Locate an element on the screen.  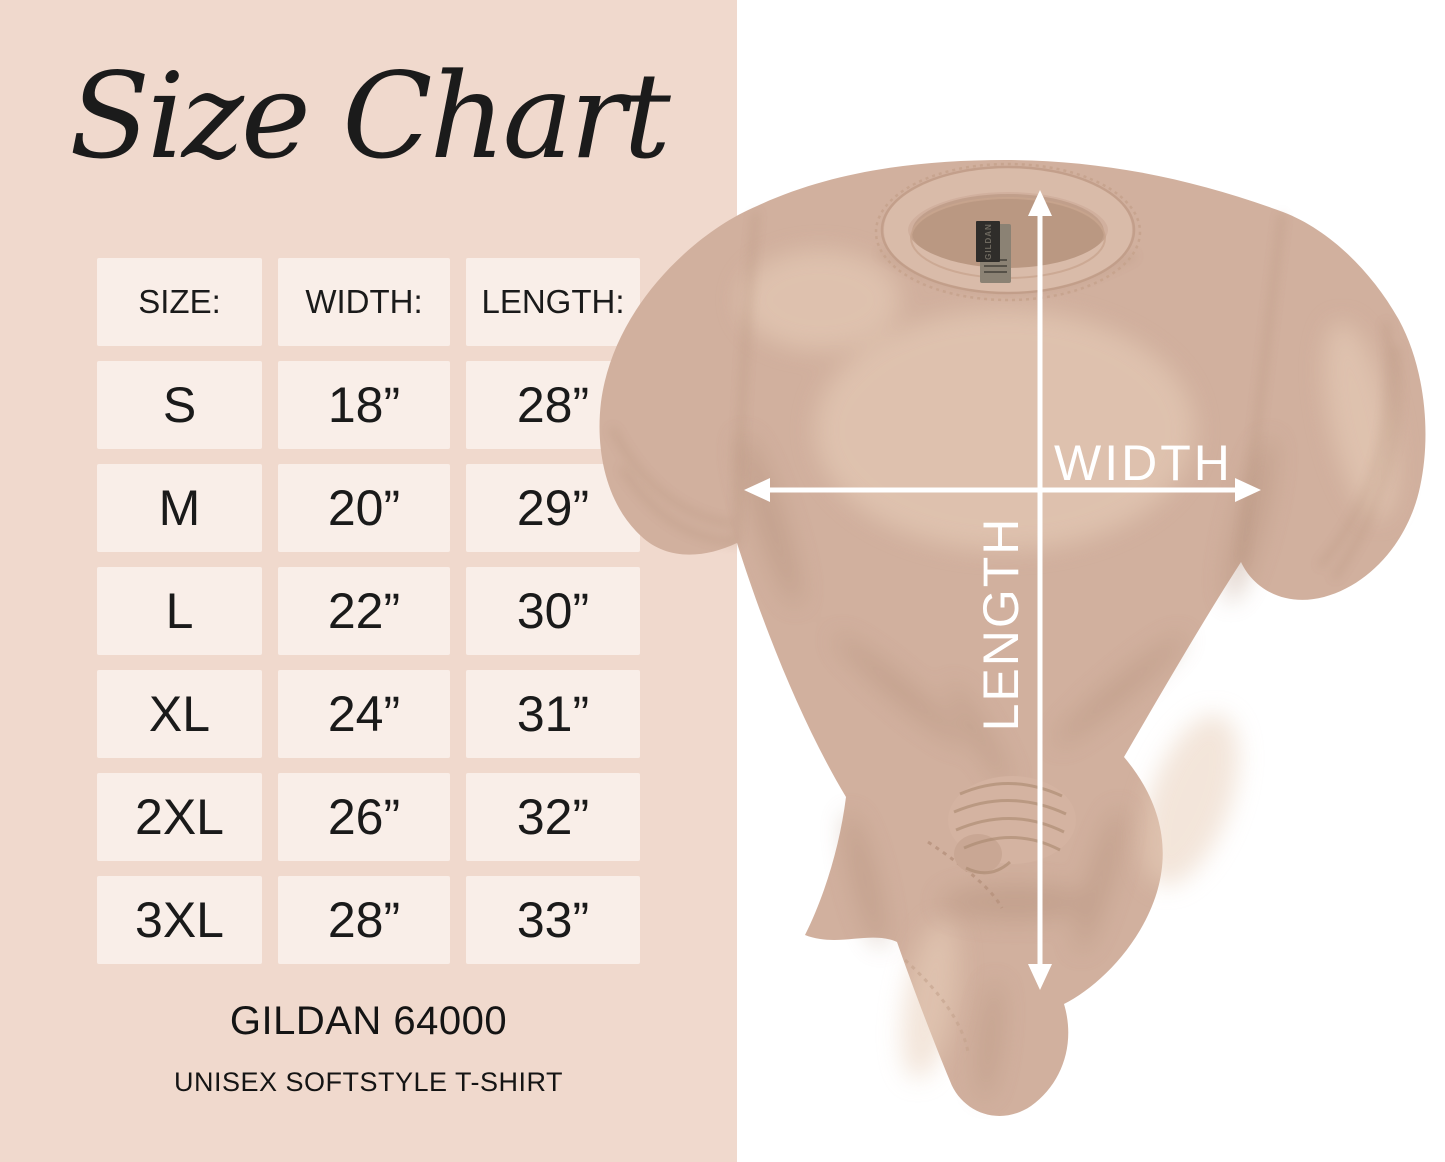
column-header-length: LENGTH: is located at coordinates (553, 302).